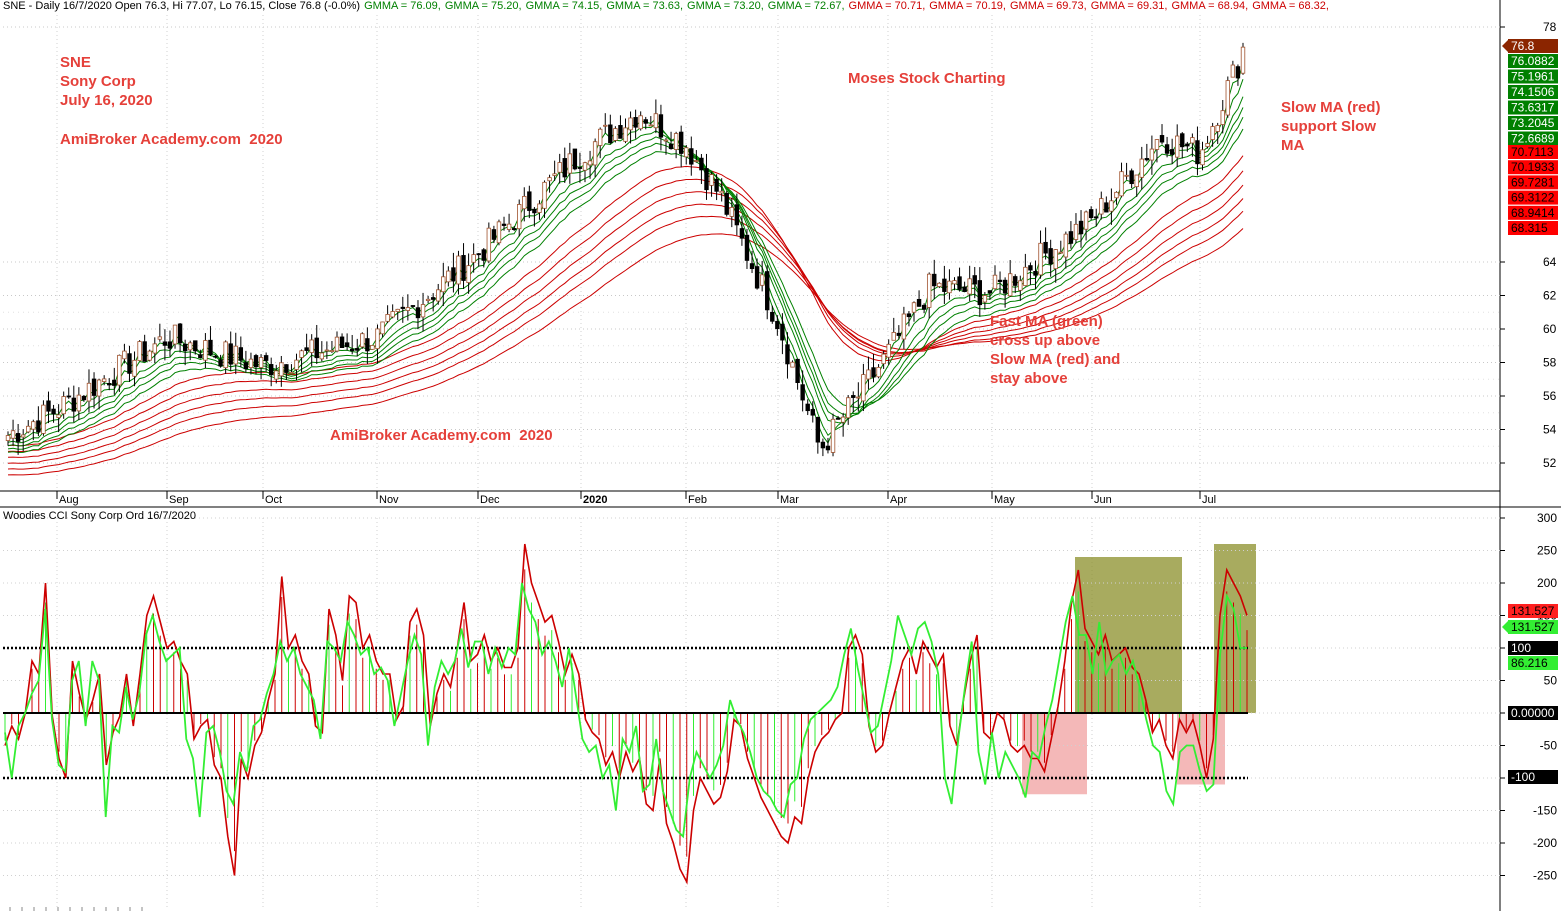 Image resolution: width=1561 pixels, height=911 pixels. I want to click on fast-ma-label: 75.1961, so click(1533, 77).